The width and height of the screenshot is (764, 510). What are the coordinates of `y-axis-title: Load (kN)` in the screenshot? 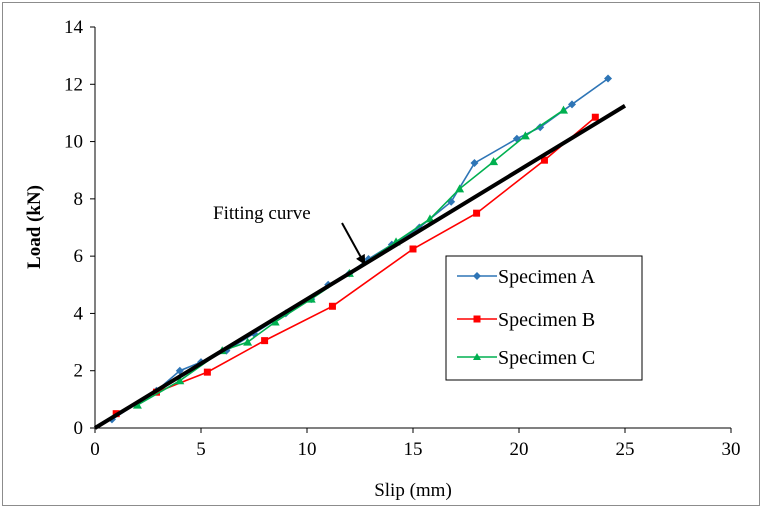 It's located at (34, 227).